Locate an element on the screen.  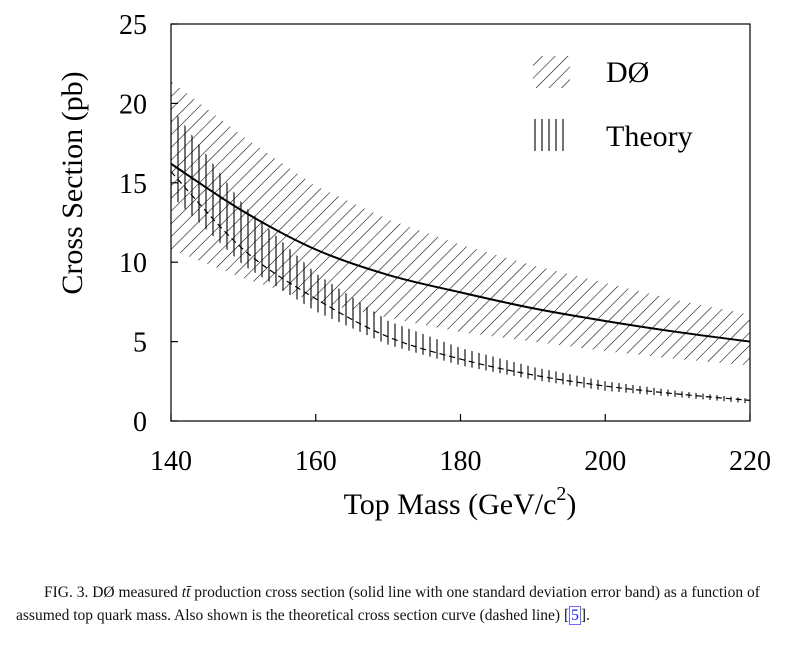
caption-text-3: ]. is located at coordinates (585, 615).